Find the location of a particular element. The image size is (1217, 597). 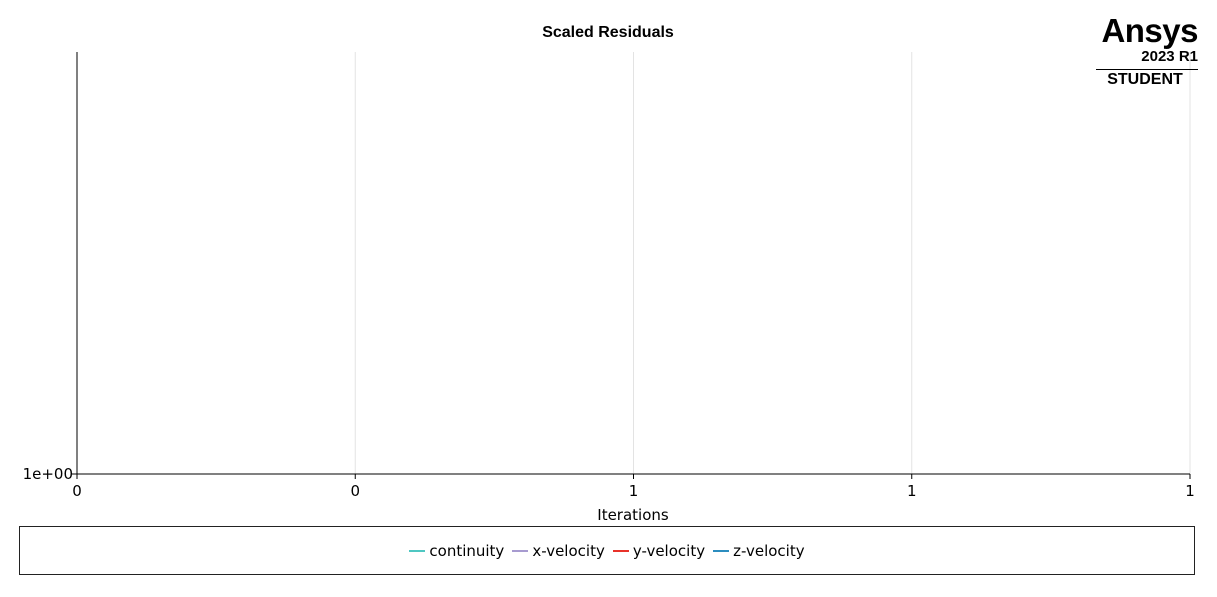

ansys-logo: Ansys 2023 R1 STUDENT is located at coordinates (1147, 51).